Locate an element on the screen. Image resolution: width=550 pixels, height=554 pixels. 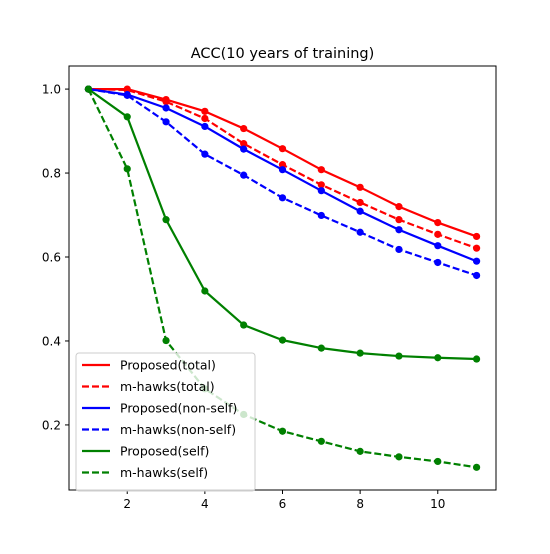
legend-label-proposed-total: Proposed(total) is located at coordinates (168, 365).